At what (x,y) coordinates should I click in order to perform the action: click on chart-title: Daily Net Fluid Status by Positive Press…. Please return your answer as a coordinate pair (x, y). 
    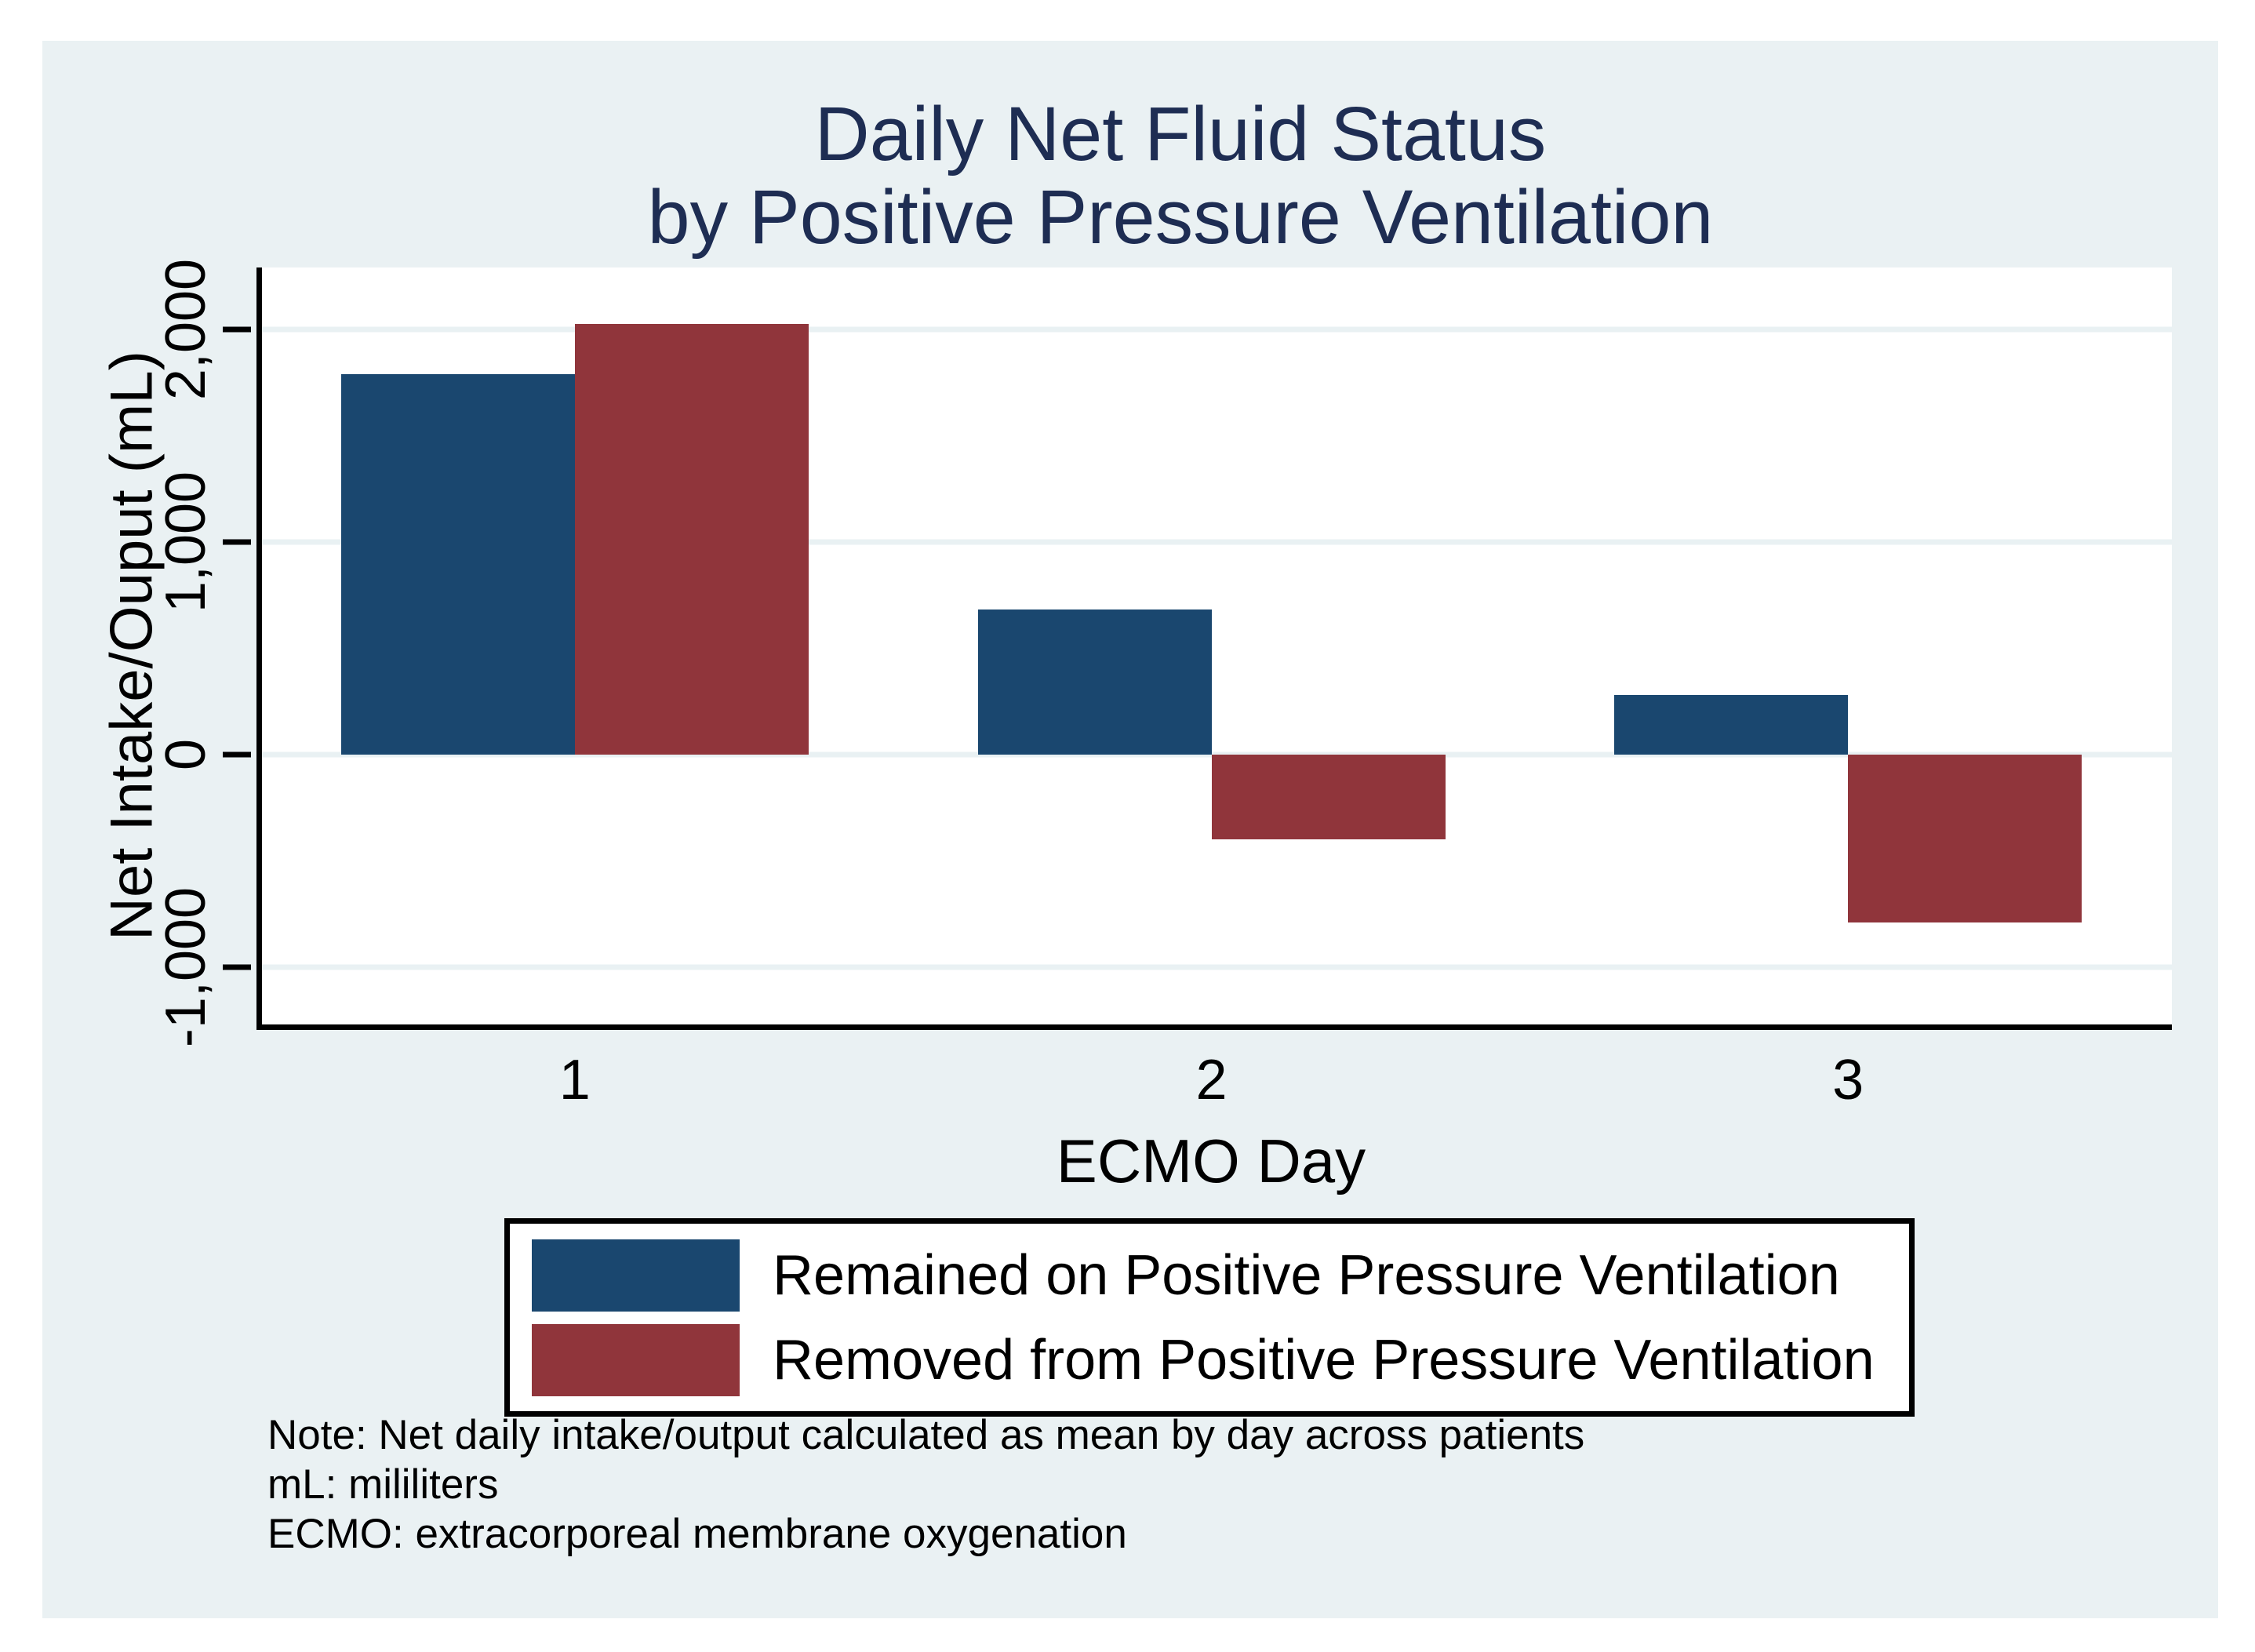
    Looking at the image, I should click on (1181, 176).